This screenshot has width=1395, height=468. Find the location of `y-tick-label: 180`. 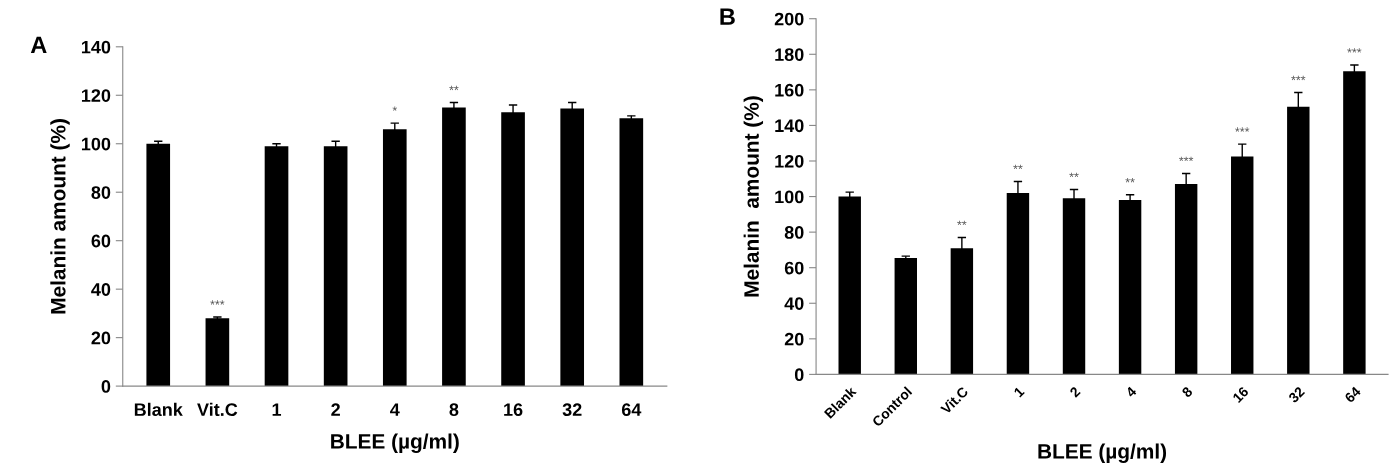

y-tick-label: 180 is located at coordinates (789, 55).